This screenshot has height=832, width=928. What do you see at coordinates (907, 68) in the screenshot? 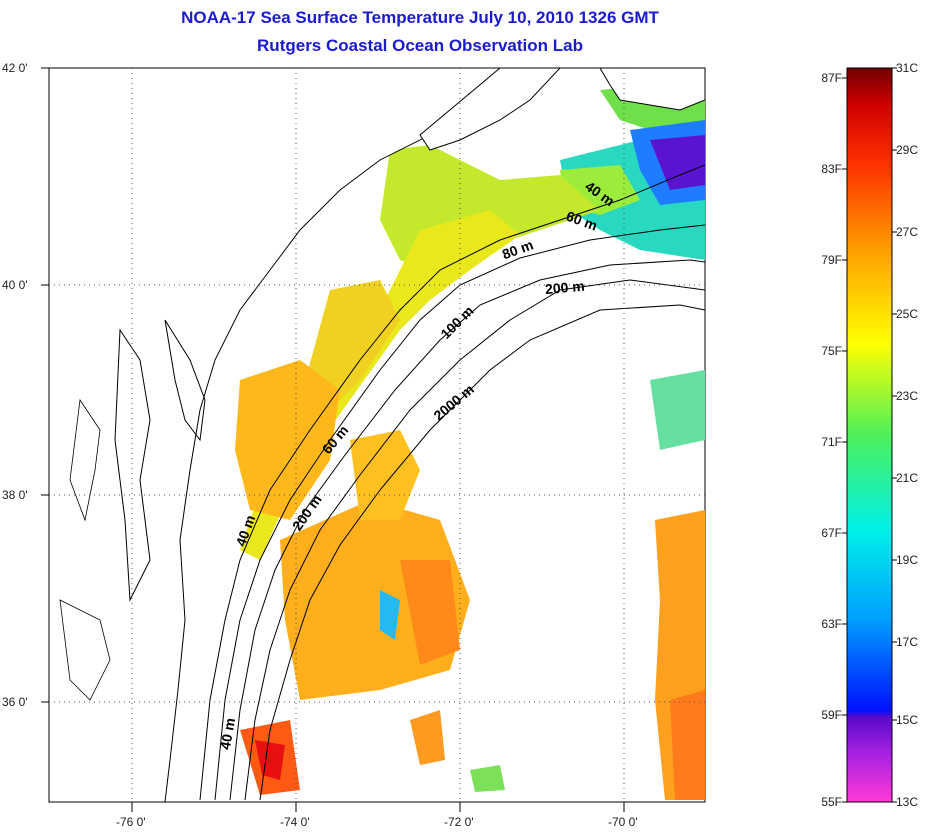
I see `colorbar-c-label: 31C` at bounding box center [907, 68].